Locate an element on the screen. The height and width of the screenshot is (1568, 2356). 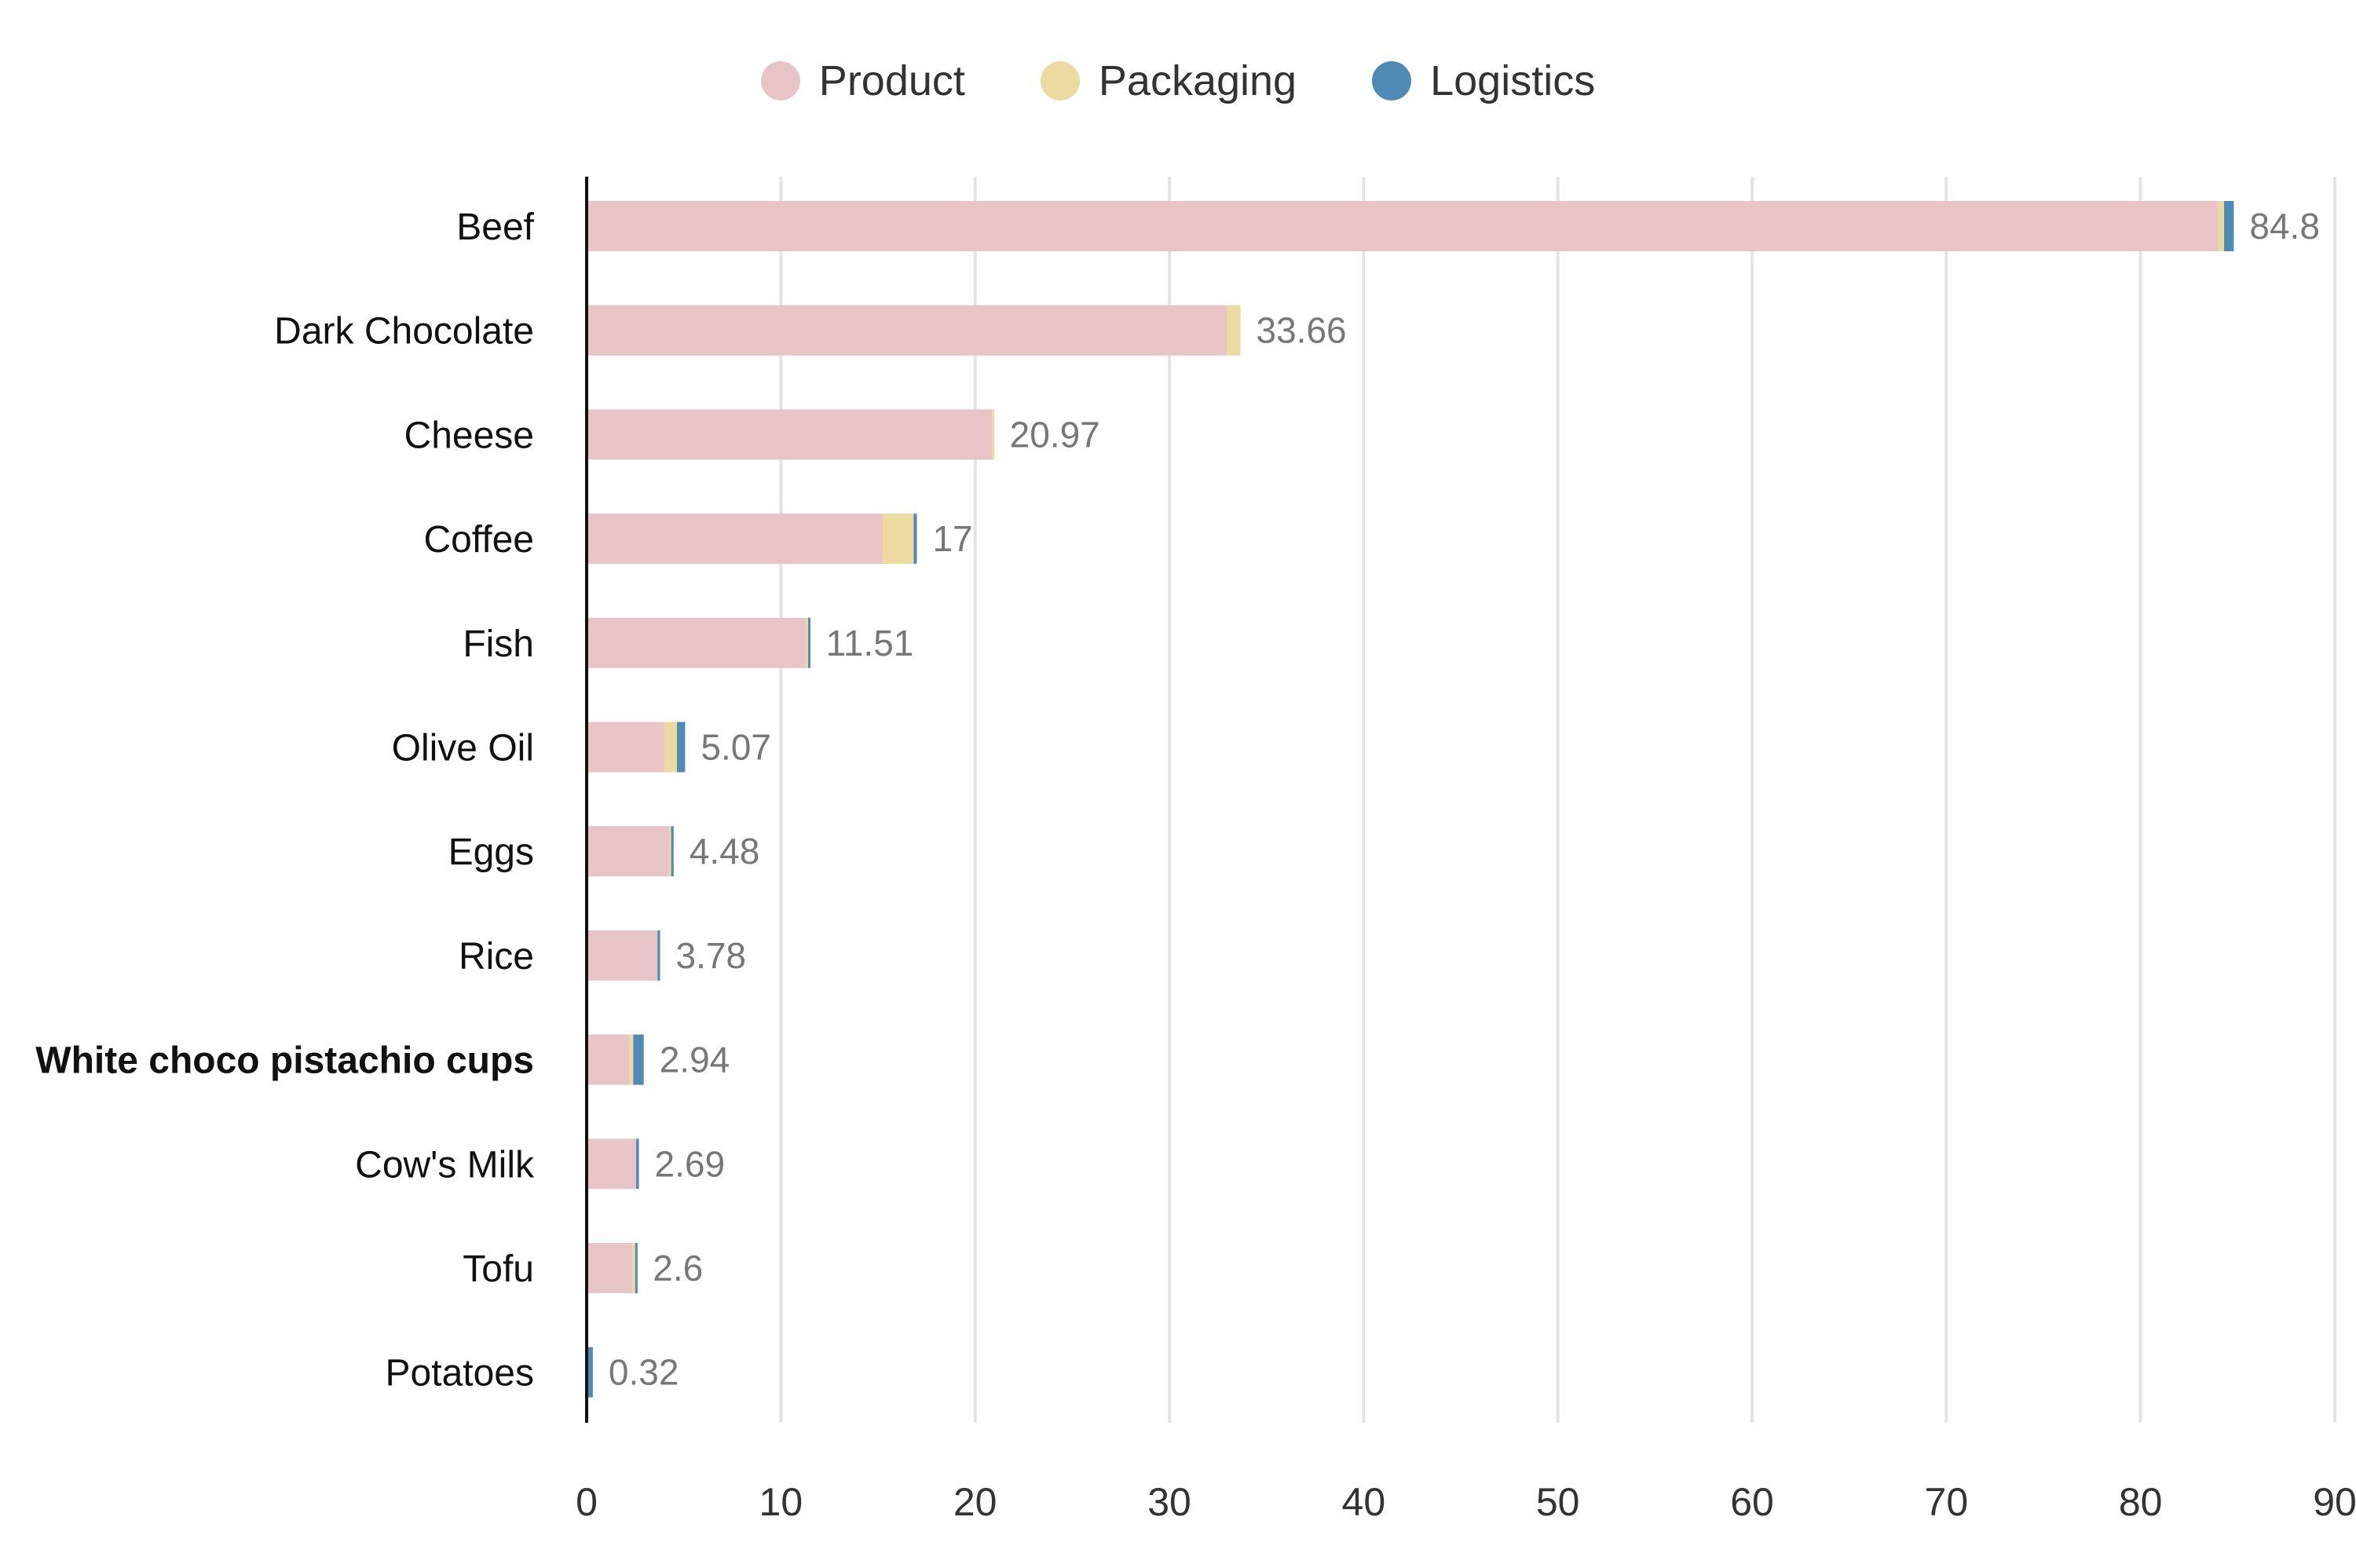
category-label: Cow's Milk is located at coordinates (445, 1165).